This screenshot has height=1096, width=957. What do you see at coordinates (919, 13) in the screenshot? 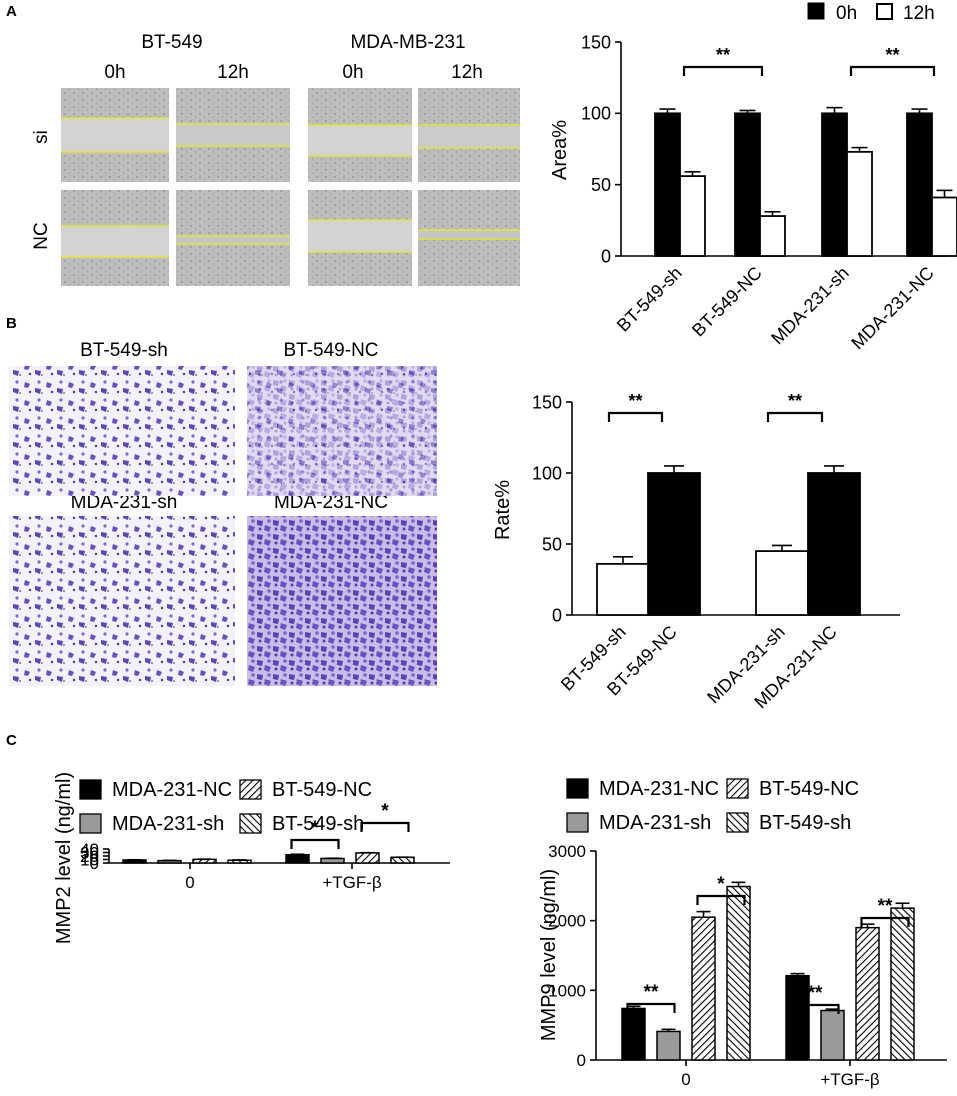
I see `legend-label: 12h` at bounding box center [919, 13].